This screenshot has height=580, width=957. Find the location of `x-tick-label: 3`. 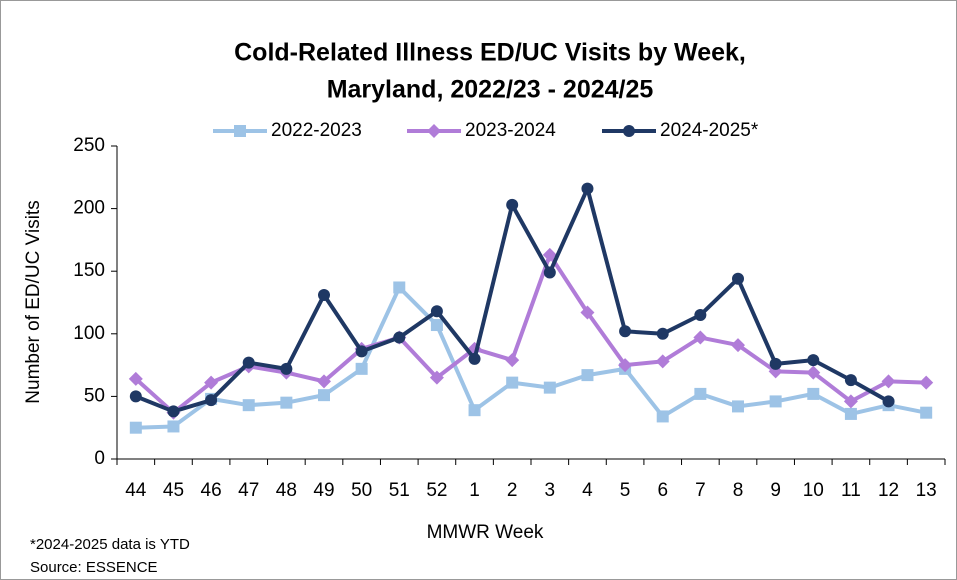

x-tick-label: 3 is located at coordinates (550, 490).